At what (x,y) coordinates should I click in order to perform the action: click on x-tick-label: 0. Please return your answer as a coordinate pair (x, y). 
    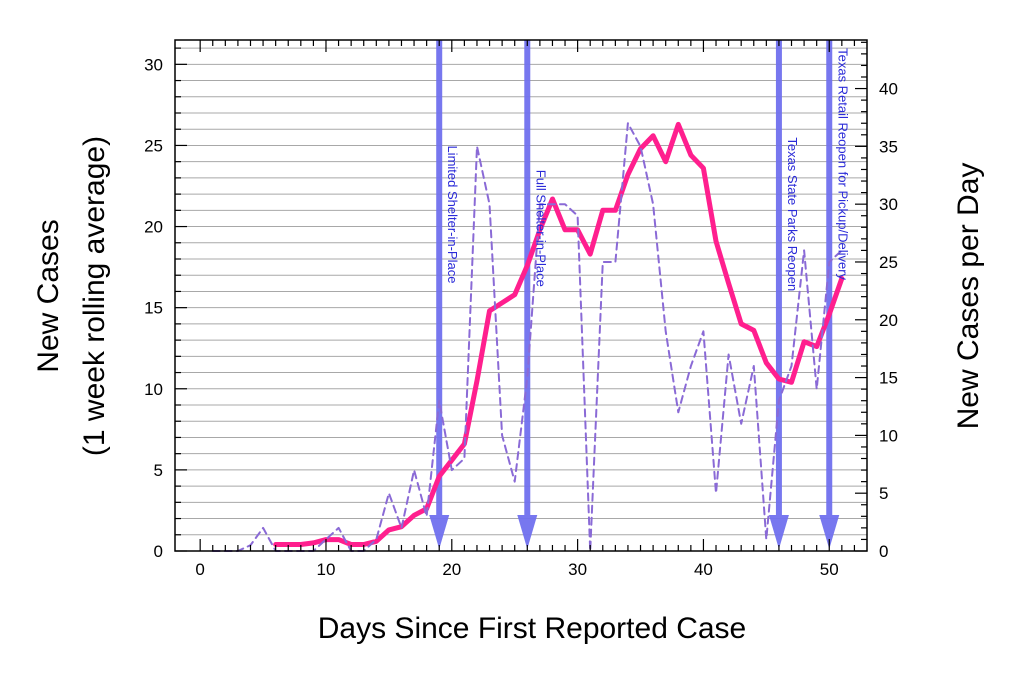
    Looking at the image, I should click on (199, 569).